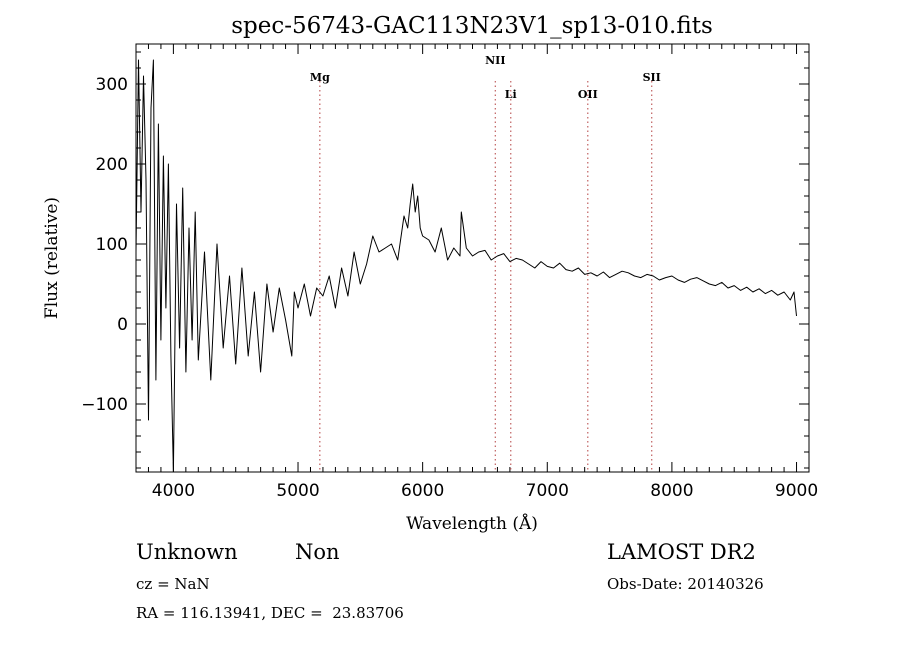 Image resolution: width=900 pixels, height=650 pixels. I want to click on subclass-label: Non, so click(317, 552).